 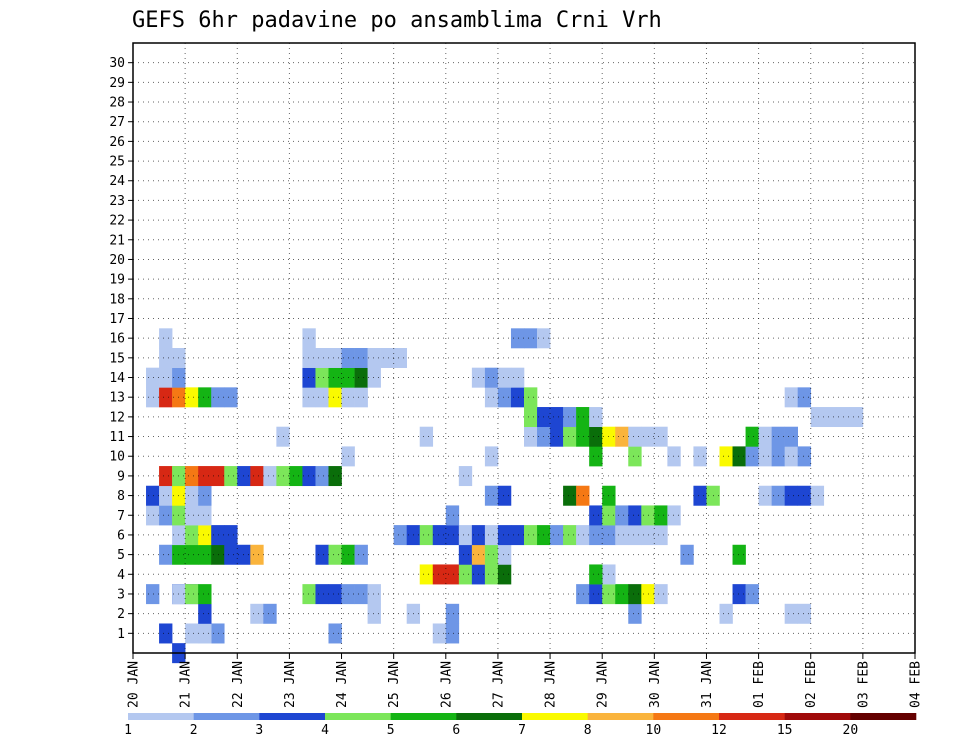 I want to click on y-tick-label: 6, so click(x=121, y=535).